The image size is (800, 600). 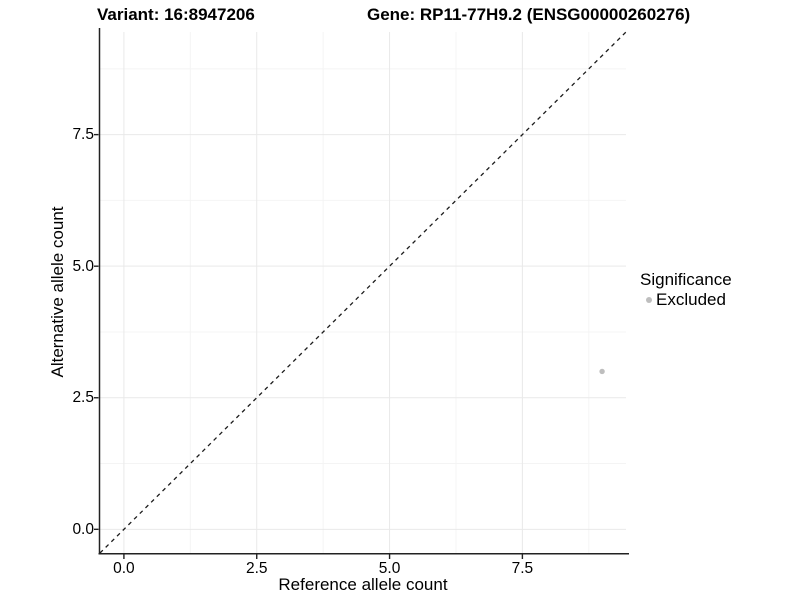 What do you see at coordinates (176, 14) in the screenshot?
I see `plot-title-variant: Variant: 16:8947206` at bounding box center [176, 14].